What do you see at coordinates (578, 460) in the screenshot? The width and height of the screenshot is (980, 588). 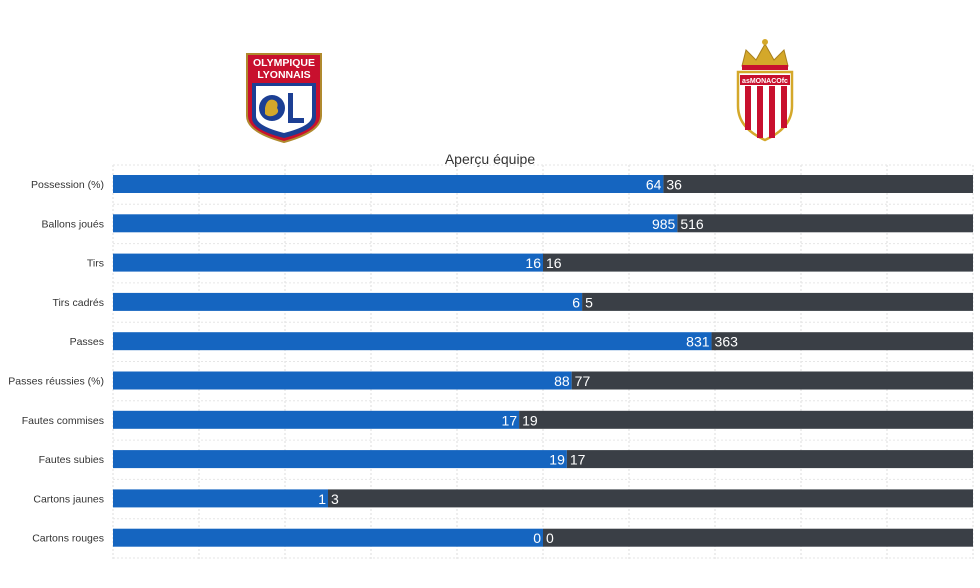 I see `value-label-away: 17` at bounding box center [578, 460].